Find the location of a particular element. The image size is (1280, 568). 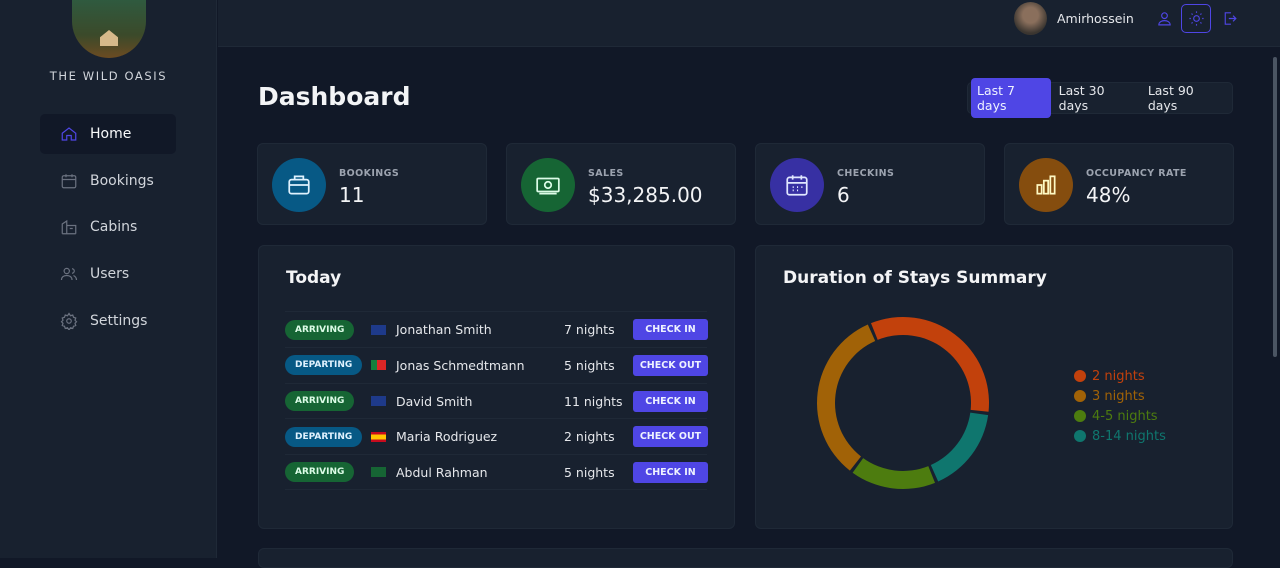

gear-icon is located at coordinates (69, 321).